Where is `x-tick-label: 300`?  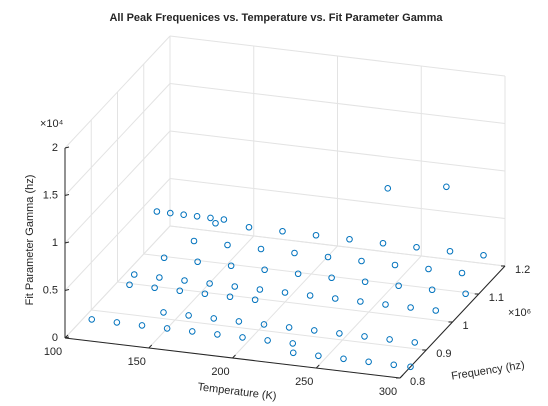 x-tick-label: 300 is located at coordinates (388, 392).